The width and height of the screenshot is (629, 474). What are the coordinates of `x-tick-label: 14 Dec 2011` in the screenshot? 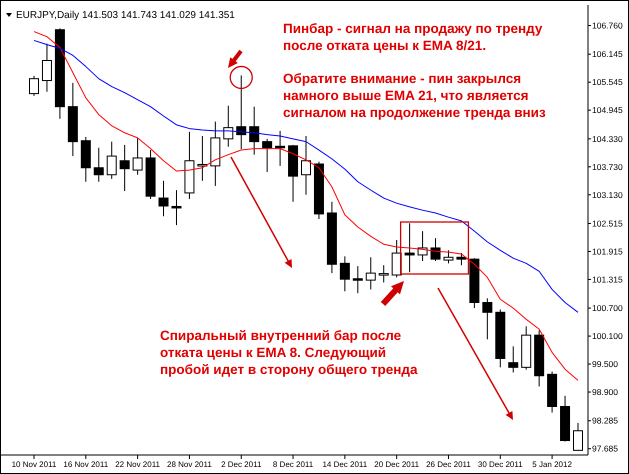 It's located at (345, 464).